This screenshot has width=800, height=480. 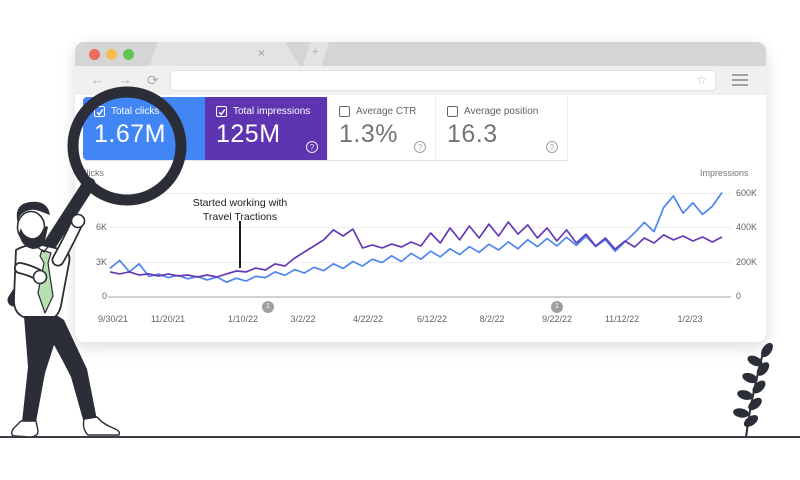 What do you see at coordinates (443, 80) in the screenshot?
I see `address-bar: ☆` at bounding box center [443, 80].